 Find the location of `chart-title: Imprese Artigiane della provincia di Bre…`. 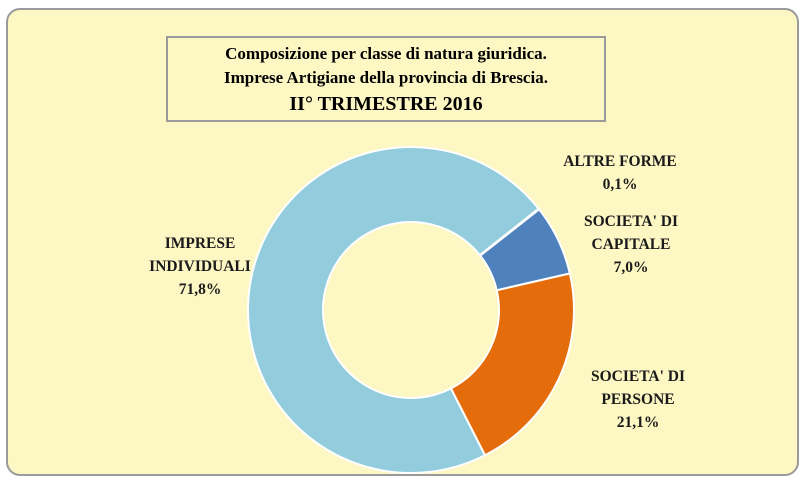

chart-title: Imprese Artigiane della provincia di Bre… is located at coordinates (386, 77).